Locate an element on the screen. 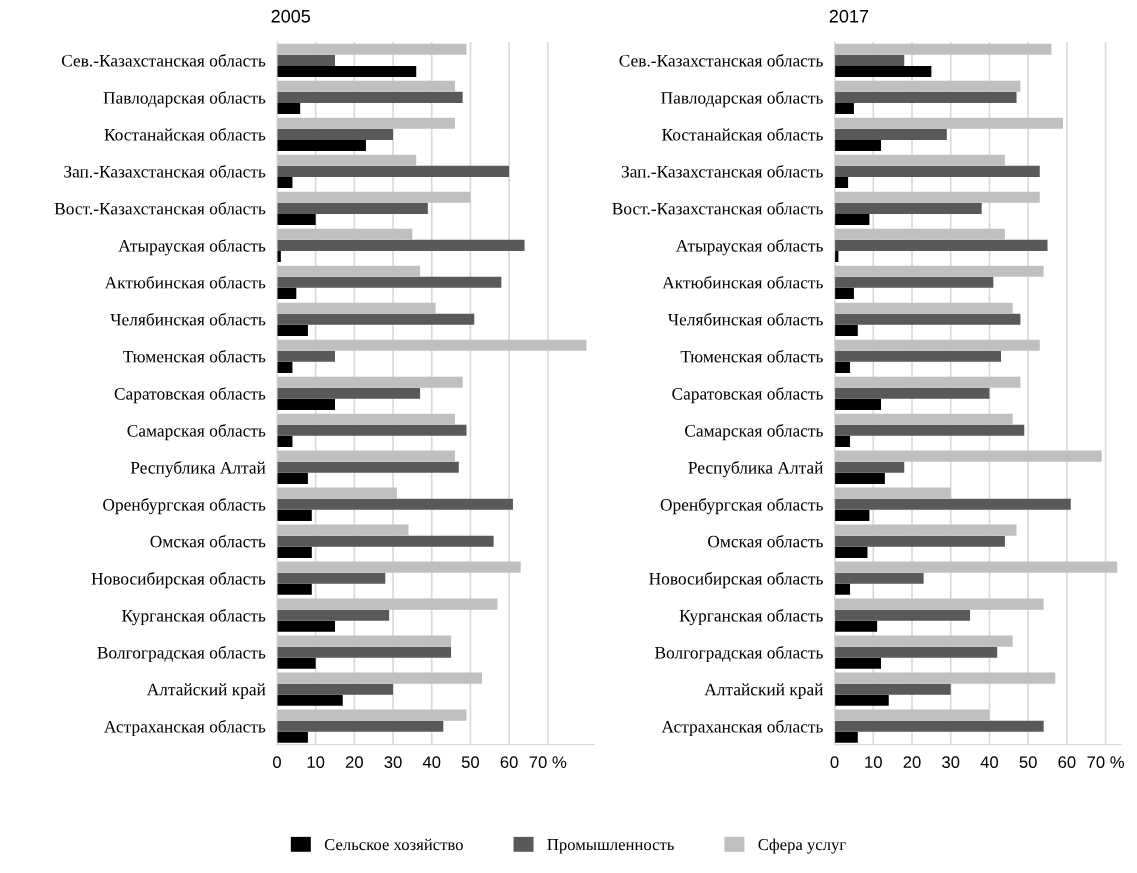  x-tick-label: 20 is located at coordinates (354, 762).